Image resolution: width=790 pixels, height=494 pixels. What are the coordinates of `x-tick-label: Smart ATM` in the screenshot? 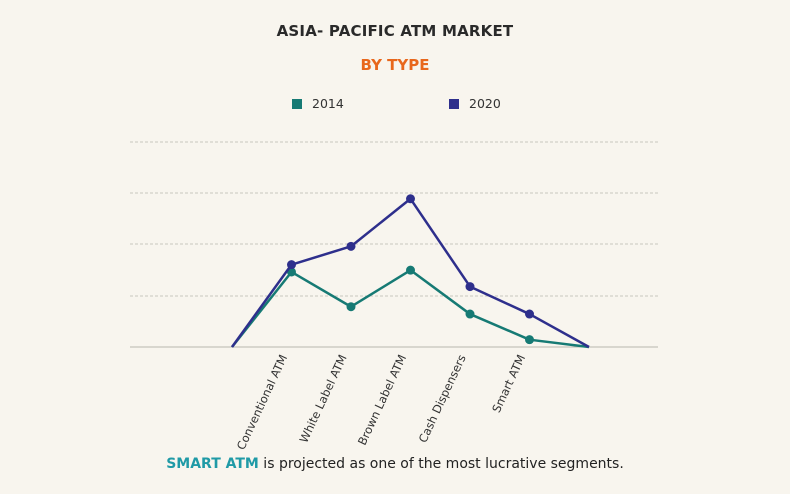 It's located at (508, 383).